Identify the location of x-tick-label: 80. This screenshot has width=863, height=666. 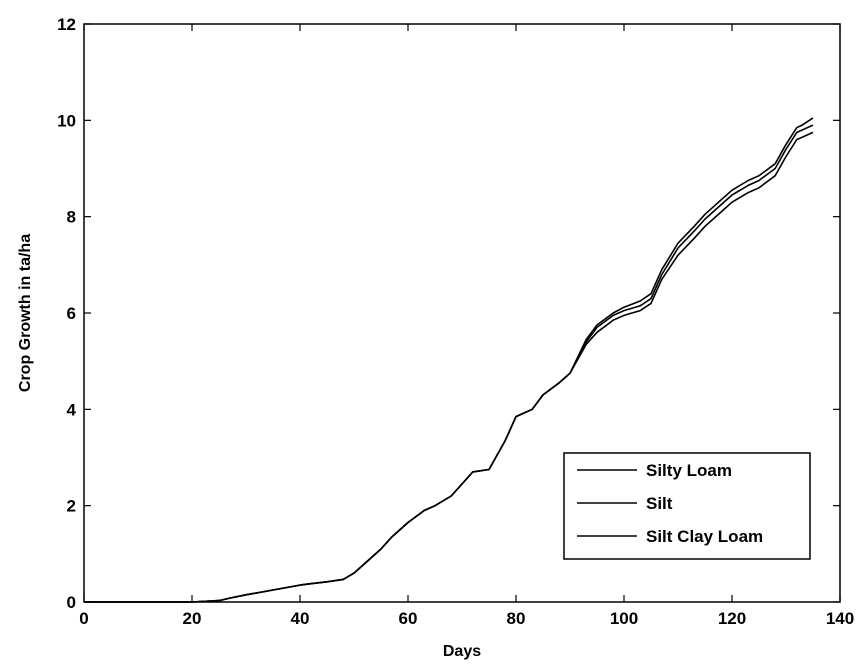
(516, 618).